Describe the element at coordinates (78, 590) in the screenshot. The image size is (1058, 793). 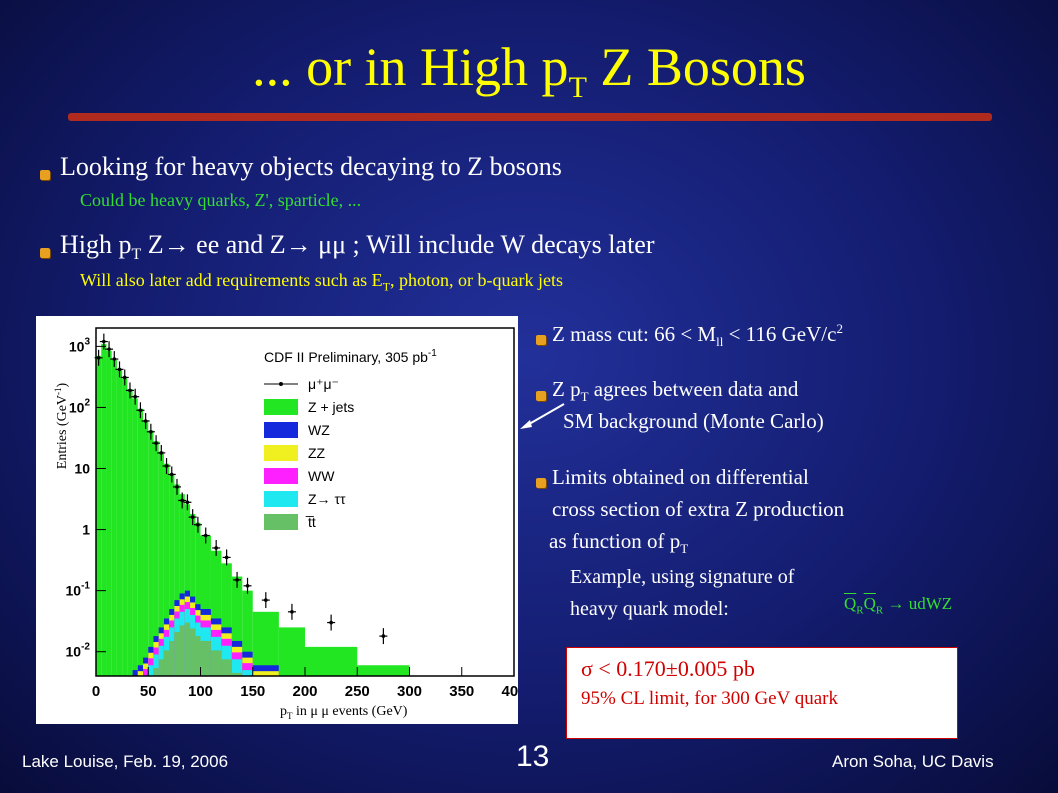
I see `y-tick-label: 10⁻¹` at that location.